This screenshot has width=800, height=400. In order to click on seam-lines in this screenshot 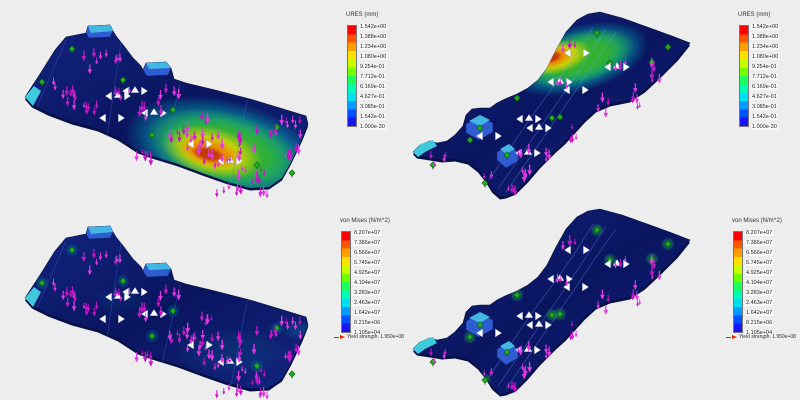, I will do `click(142, 313)`.